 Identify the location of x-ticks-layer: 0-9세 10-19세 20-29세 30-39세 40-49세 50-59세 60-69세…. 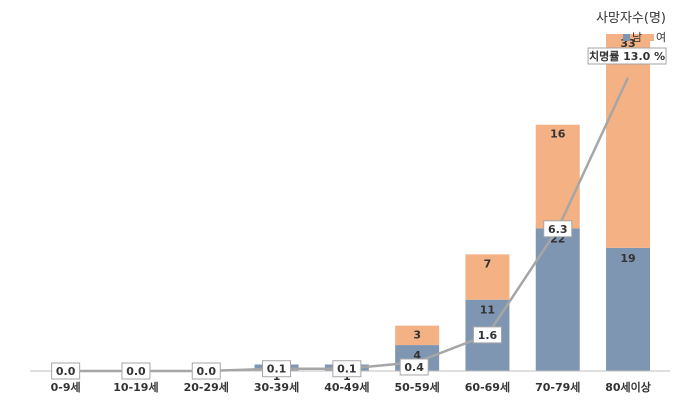
(351, 387).